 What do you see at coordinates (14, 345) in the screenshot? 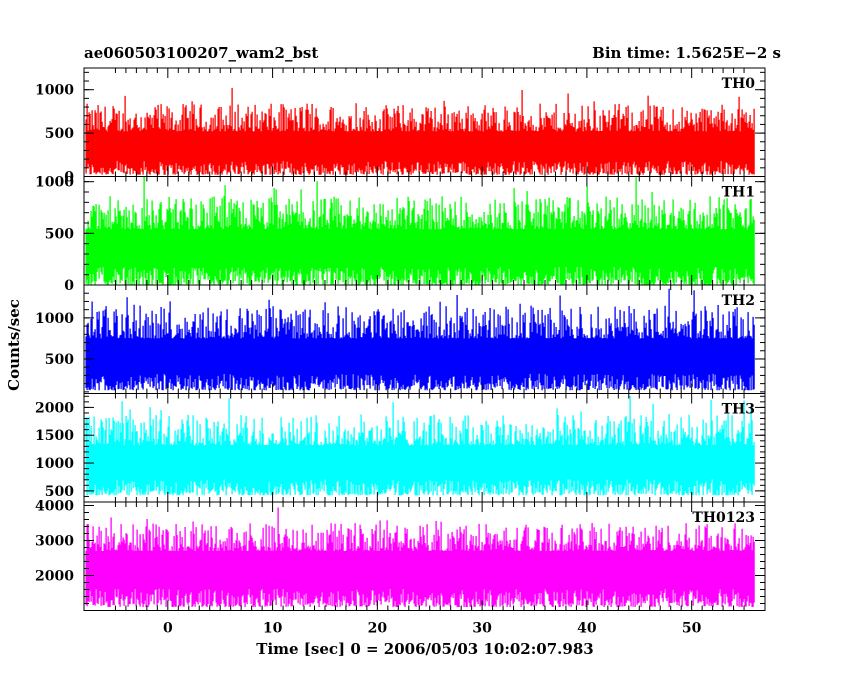
I see `y-axis-label: Counts/sec` at bounding box center [14, 345].